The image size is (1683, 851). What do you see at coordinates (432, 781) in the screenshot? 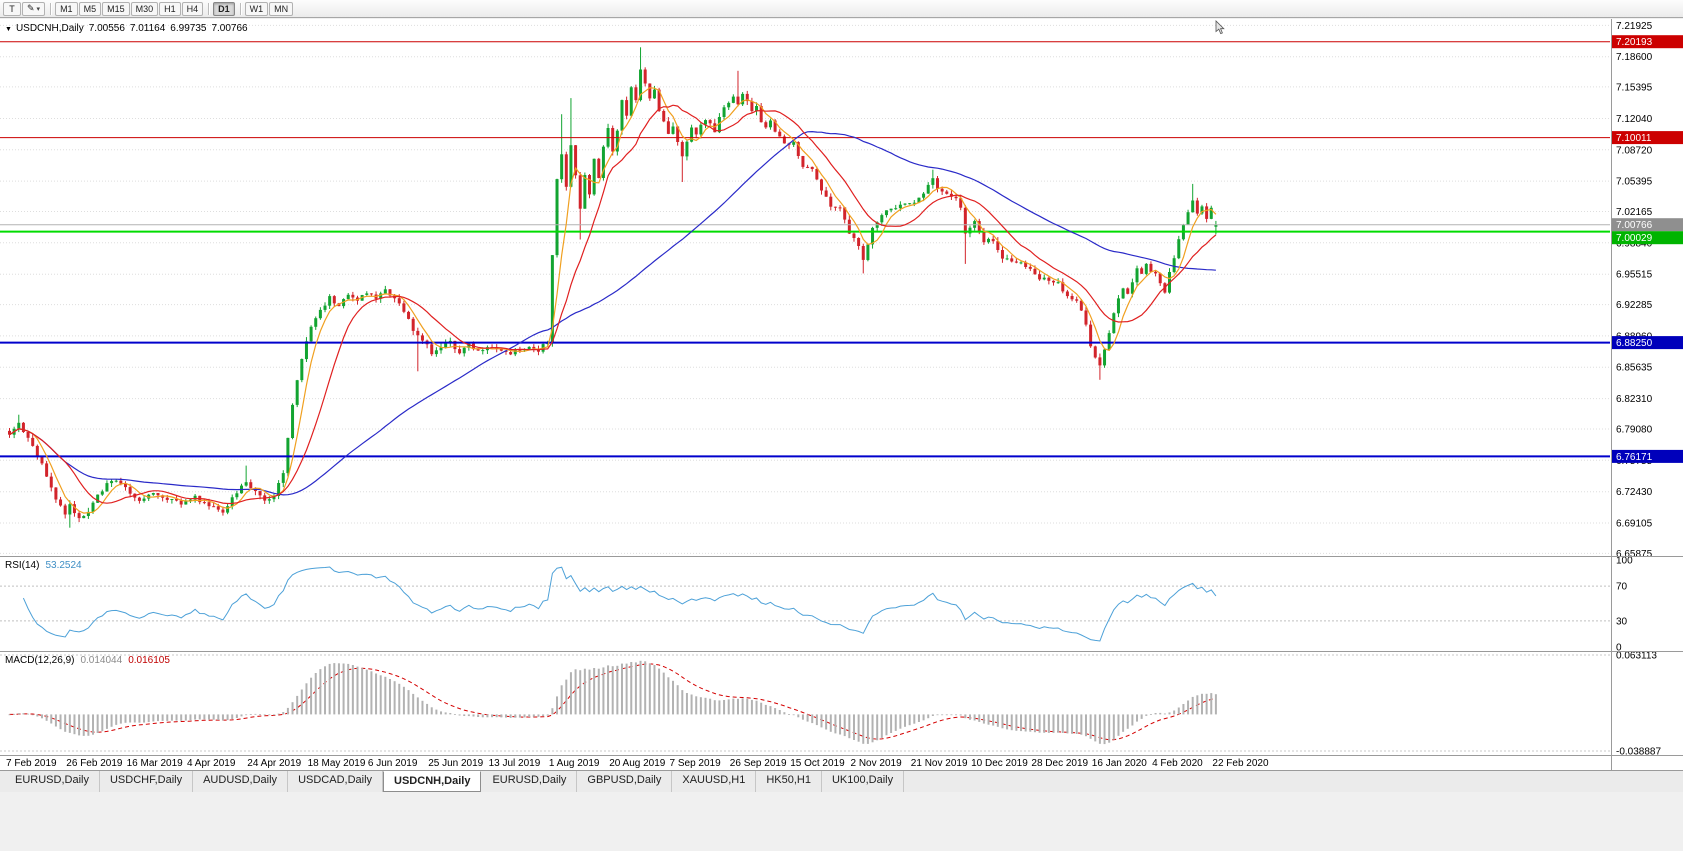
I see `chart-tab-usdcnh-daily: USDCNH,Daily` at bounding box center [432, 781].